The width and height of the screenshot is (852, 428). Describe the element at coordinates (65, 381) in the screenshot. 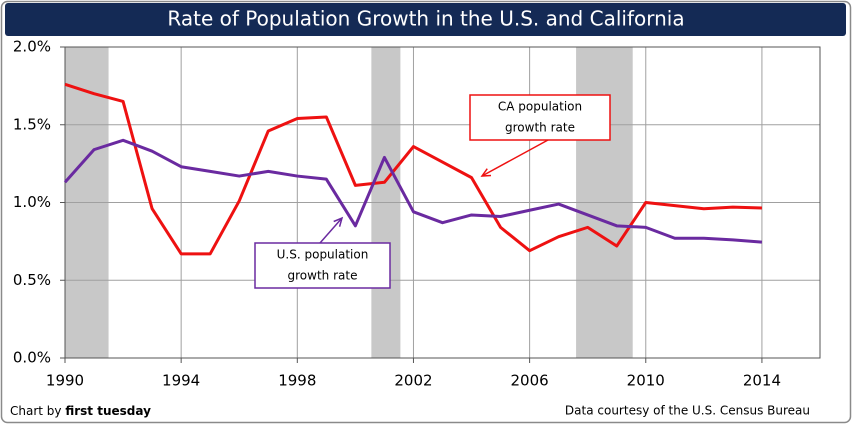

I see `x-tick-label: 1990` at that location.